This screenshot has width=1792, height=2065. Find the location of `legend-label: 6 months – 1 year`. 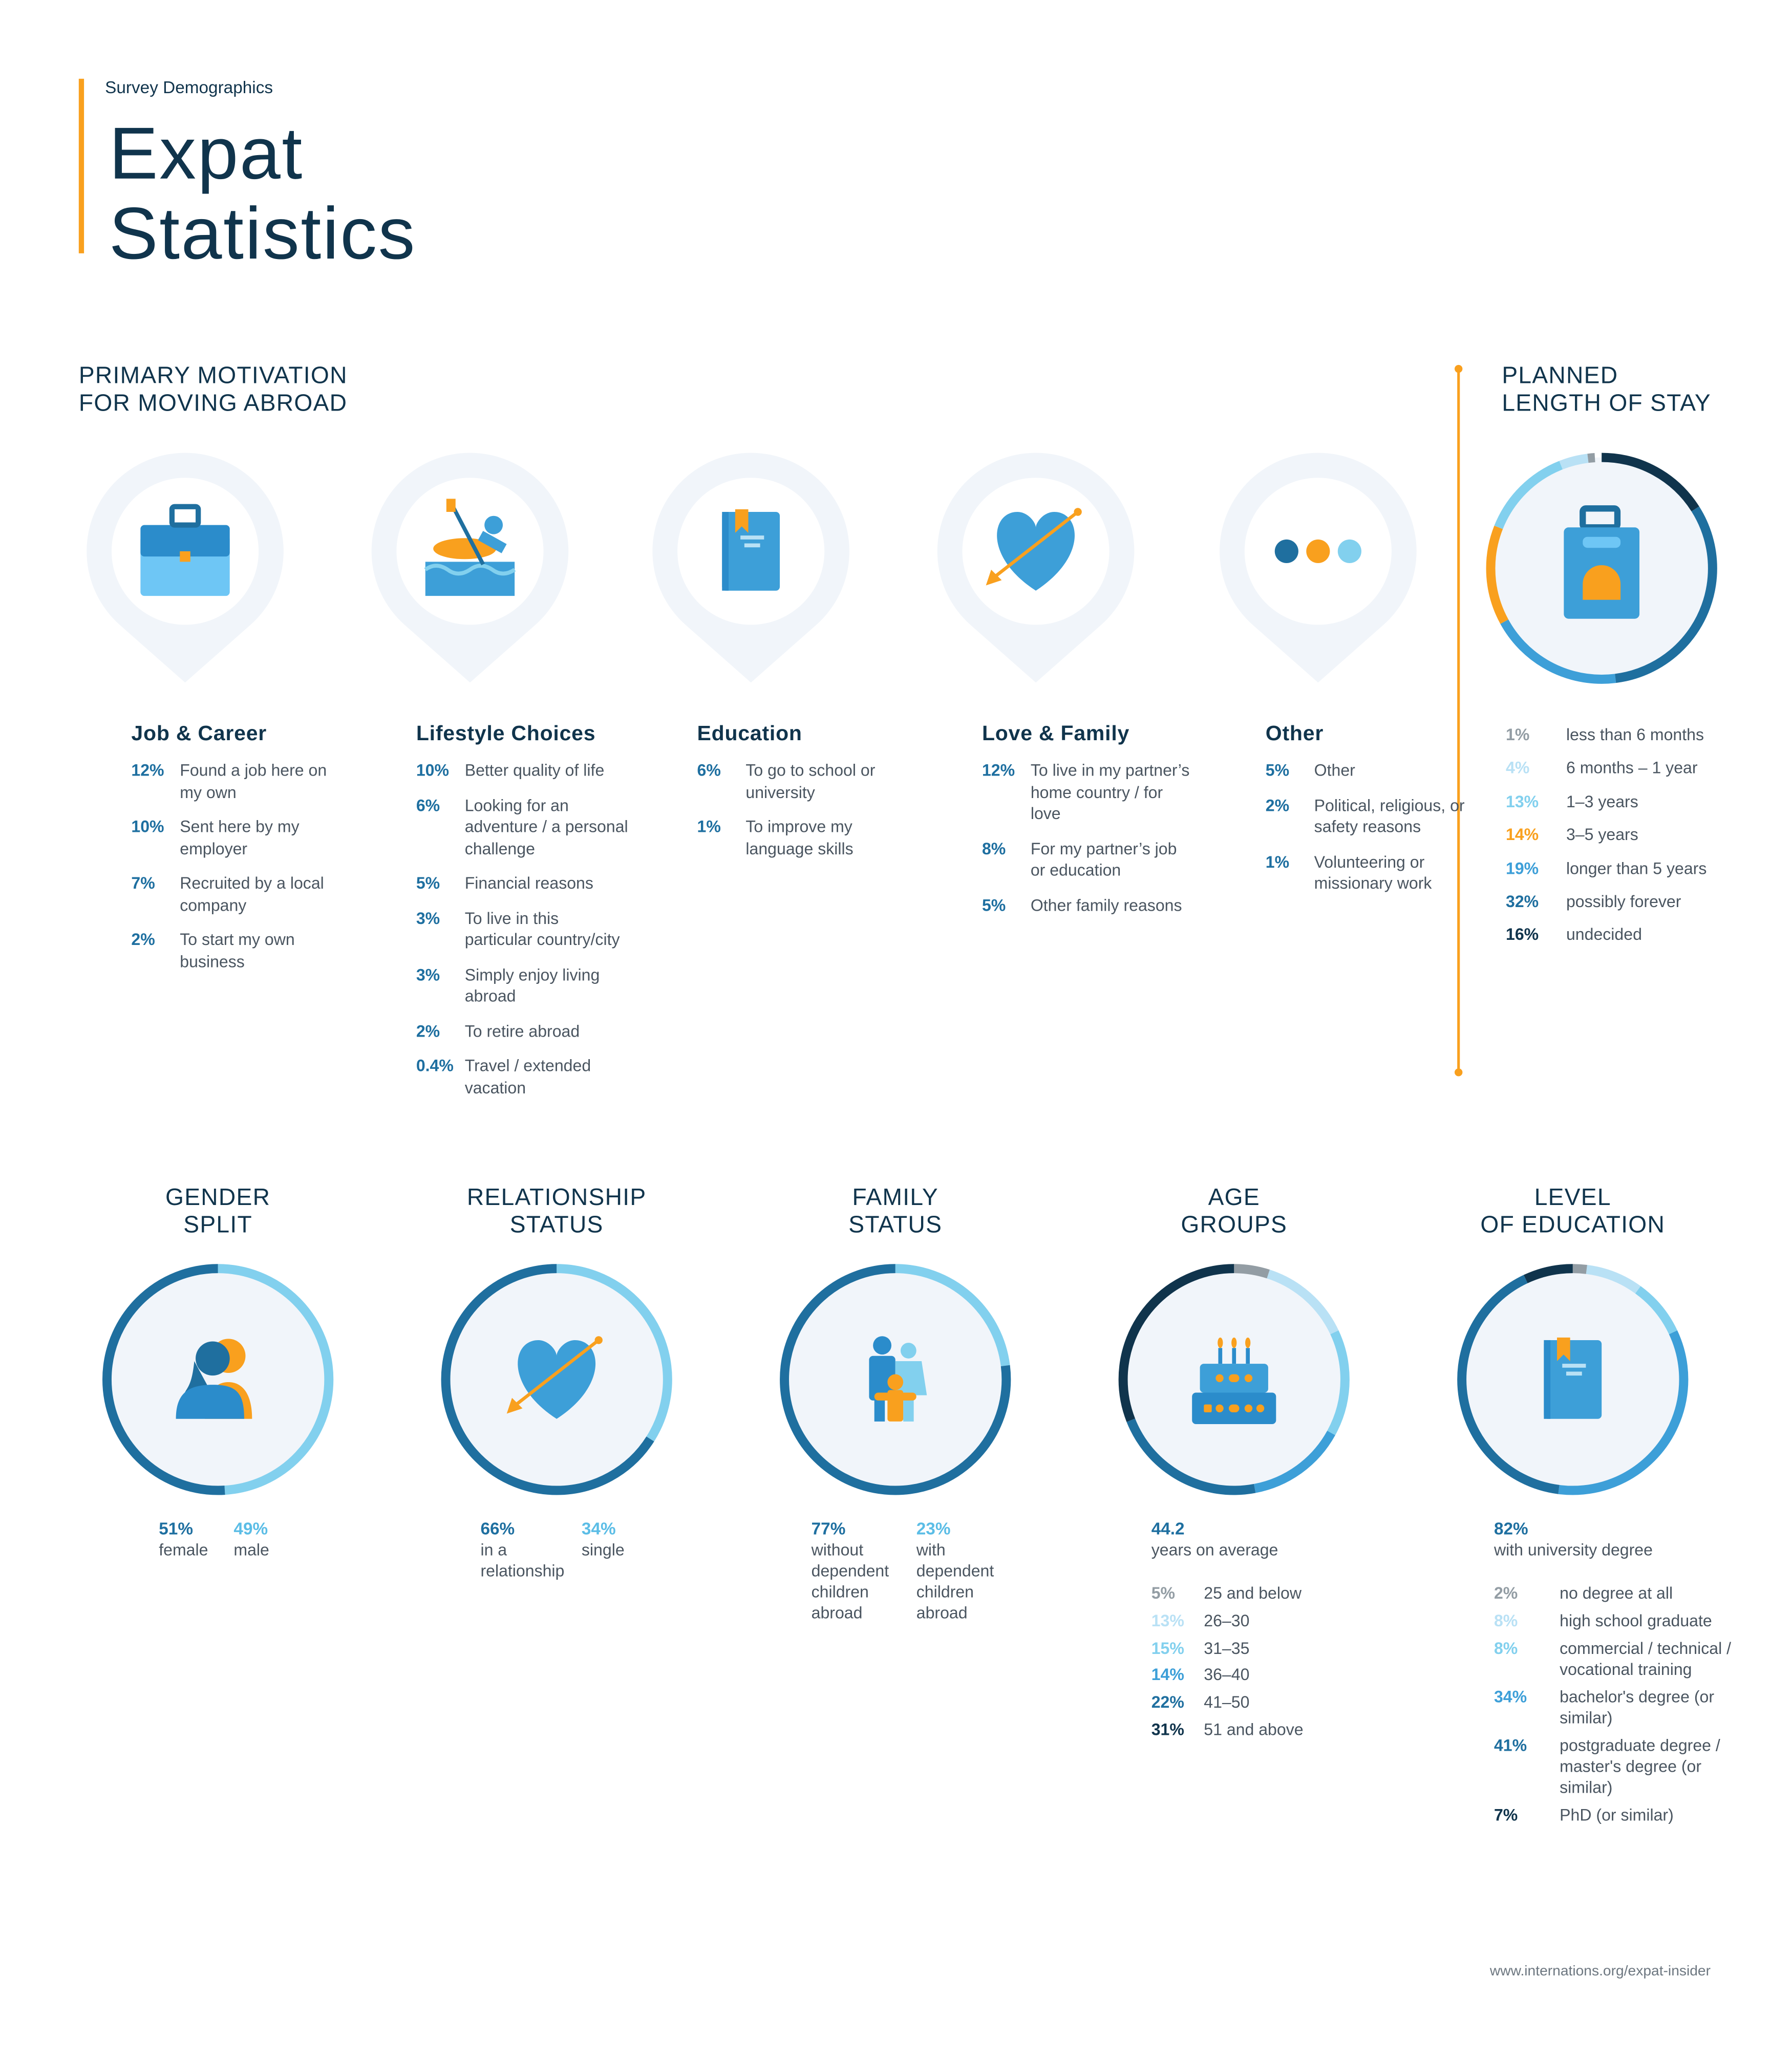

legend-label: 6 months – 1 year is located at coordinates (1632, 769).